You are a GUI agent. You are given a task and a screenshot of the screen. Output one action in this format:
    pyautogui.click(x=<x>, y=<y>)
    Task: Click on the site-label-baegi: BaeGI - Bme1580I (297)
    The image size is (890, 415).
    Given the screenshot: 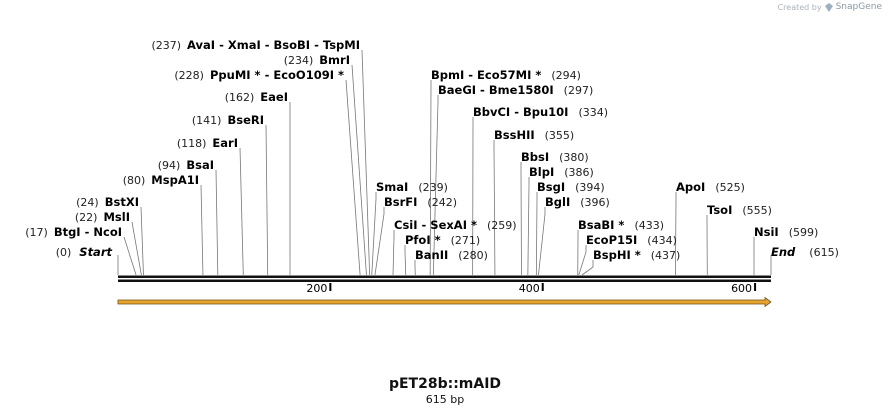 What is the action you would take?
    pyautogui.click(x=515, y=90)
    